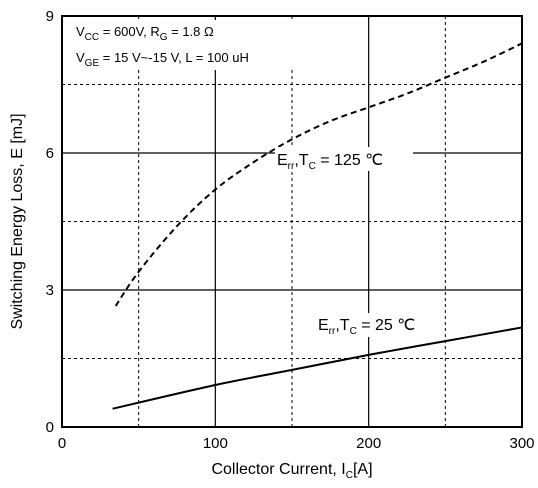 The image size is (538, 488). I want to click on x-tick-label: 100, so click(215, 443).